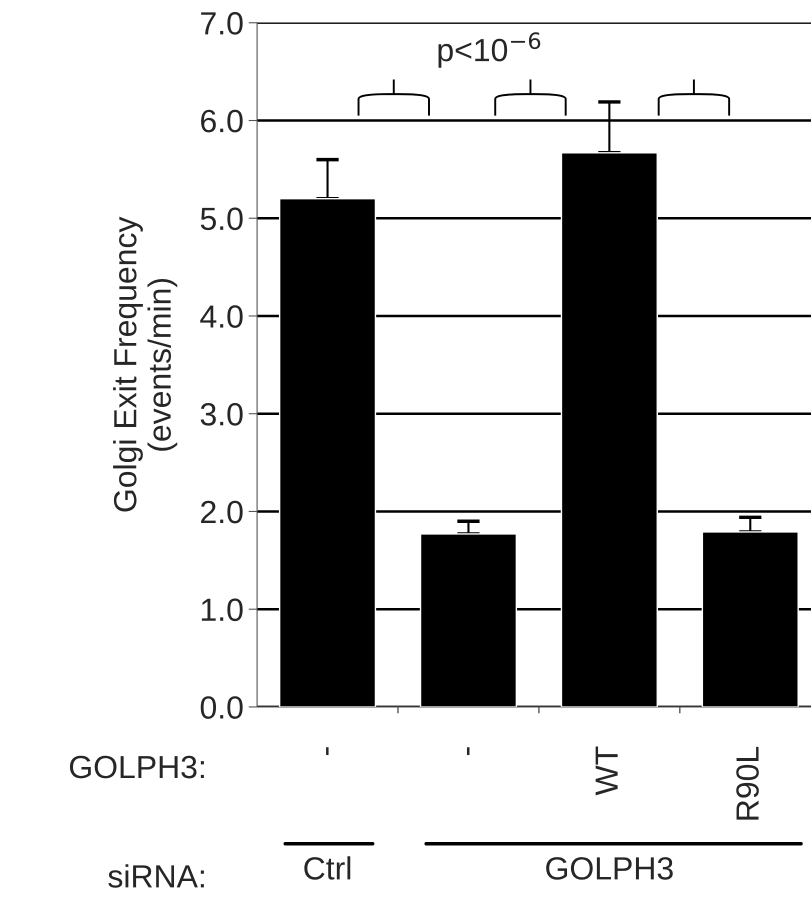 This screenshot has height=911, width=811. What do you see at coordinates (222, 121) in the screenshot?
I see `y-tick-label: 6.0` at bounding box center [222, 121].